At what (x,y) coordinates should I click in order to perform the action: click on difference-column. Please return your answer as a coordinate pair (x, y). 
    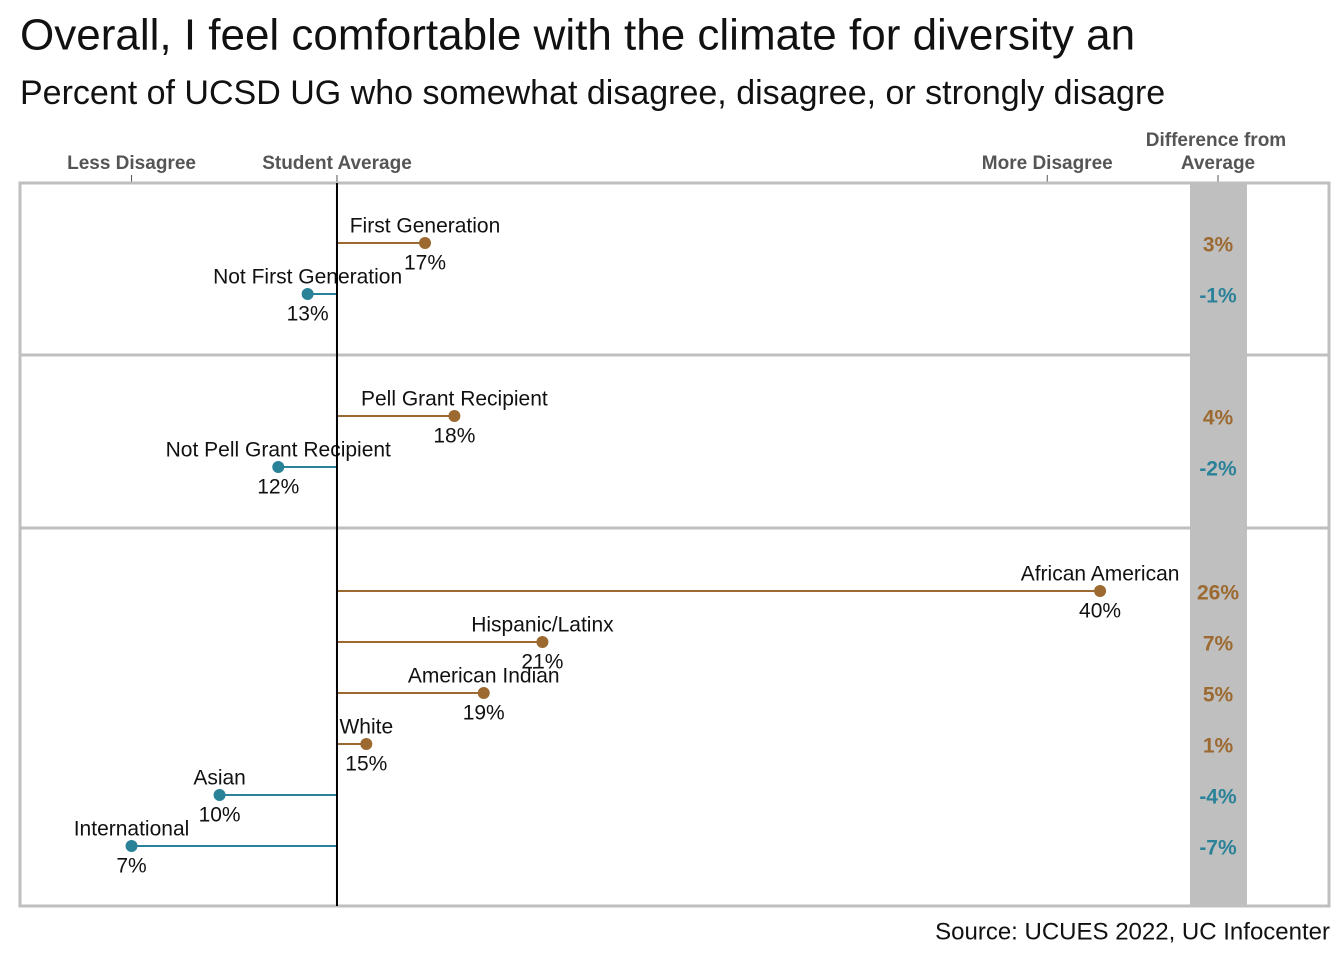
    Looking at the image, I should click on (1218, 544).